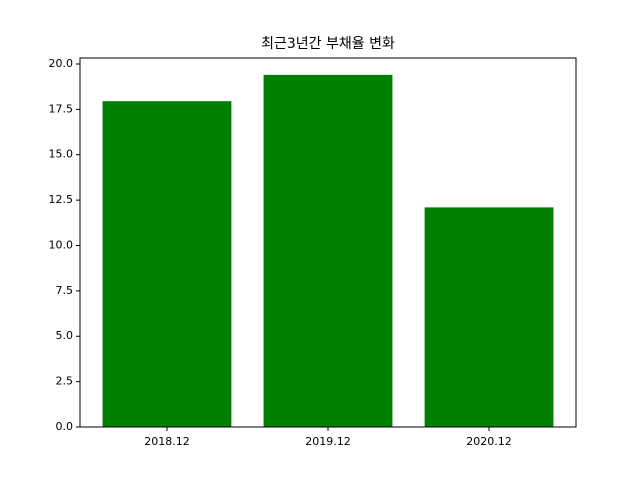 This screenshot has width=640, height=480. I want to click on x-tick-label: 2020.12, so click(489, 441).